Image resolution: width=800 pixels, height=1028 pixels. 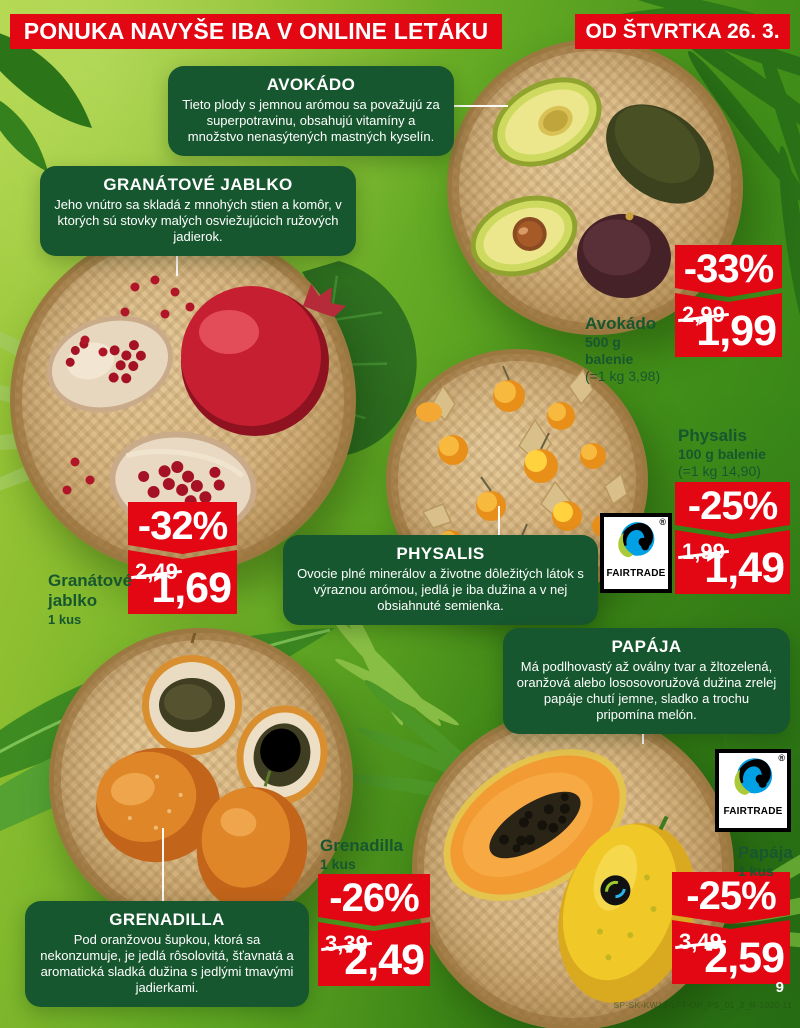 I want to click on info-title: AVOKÁDO, so click(x=311, y=84).